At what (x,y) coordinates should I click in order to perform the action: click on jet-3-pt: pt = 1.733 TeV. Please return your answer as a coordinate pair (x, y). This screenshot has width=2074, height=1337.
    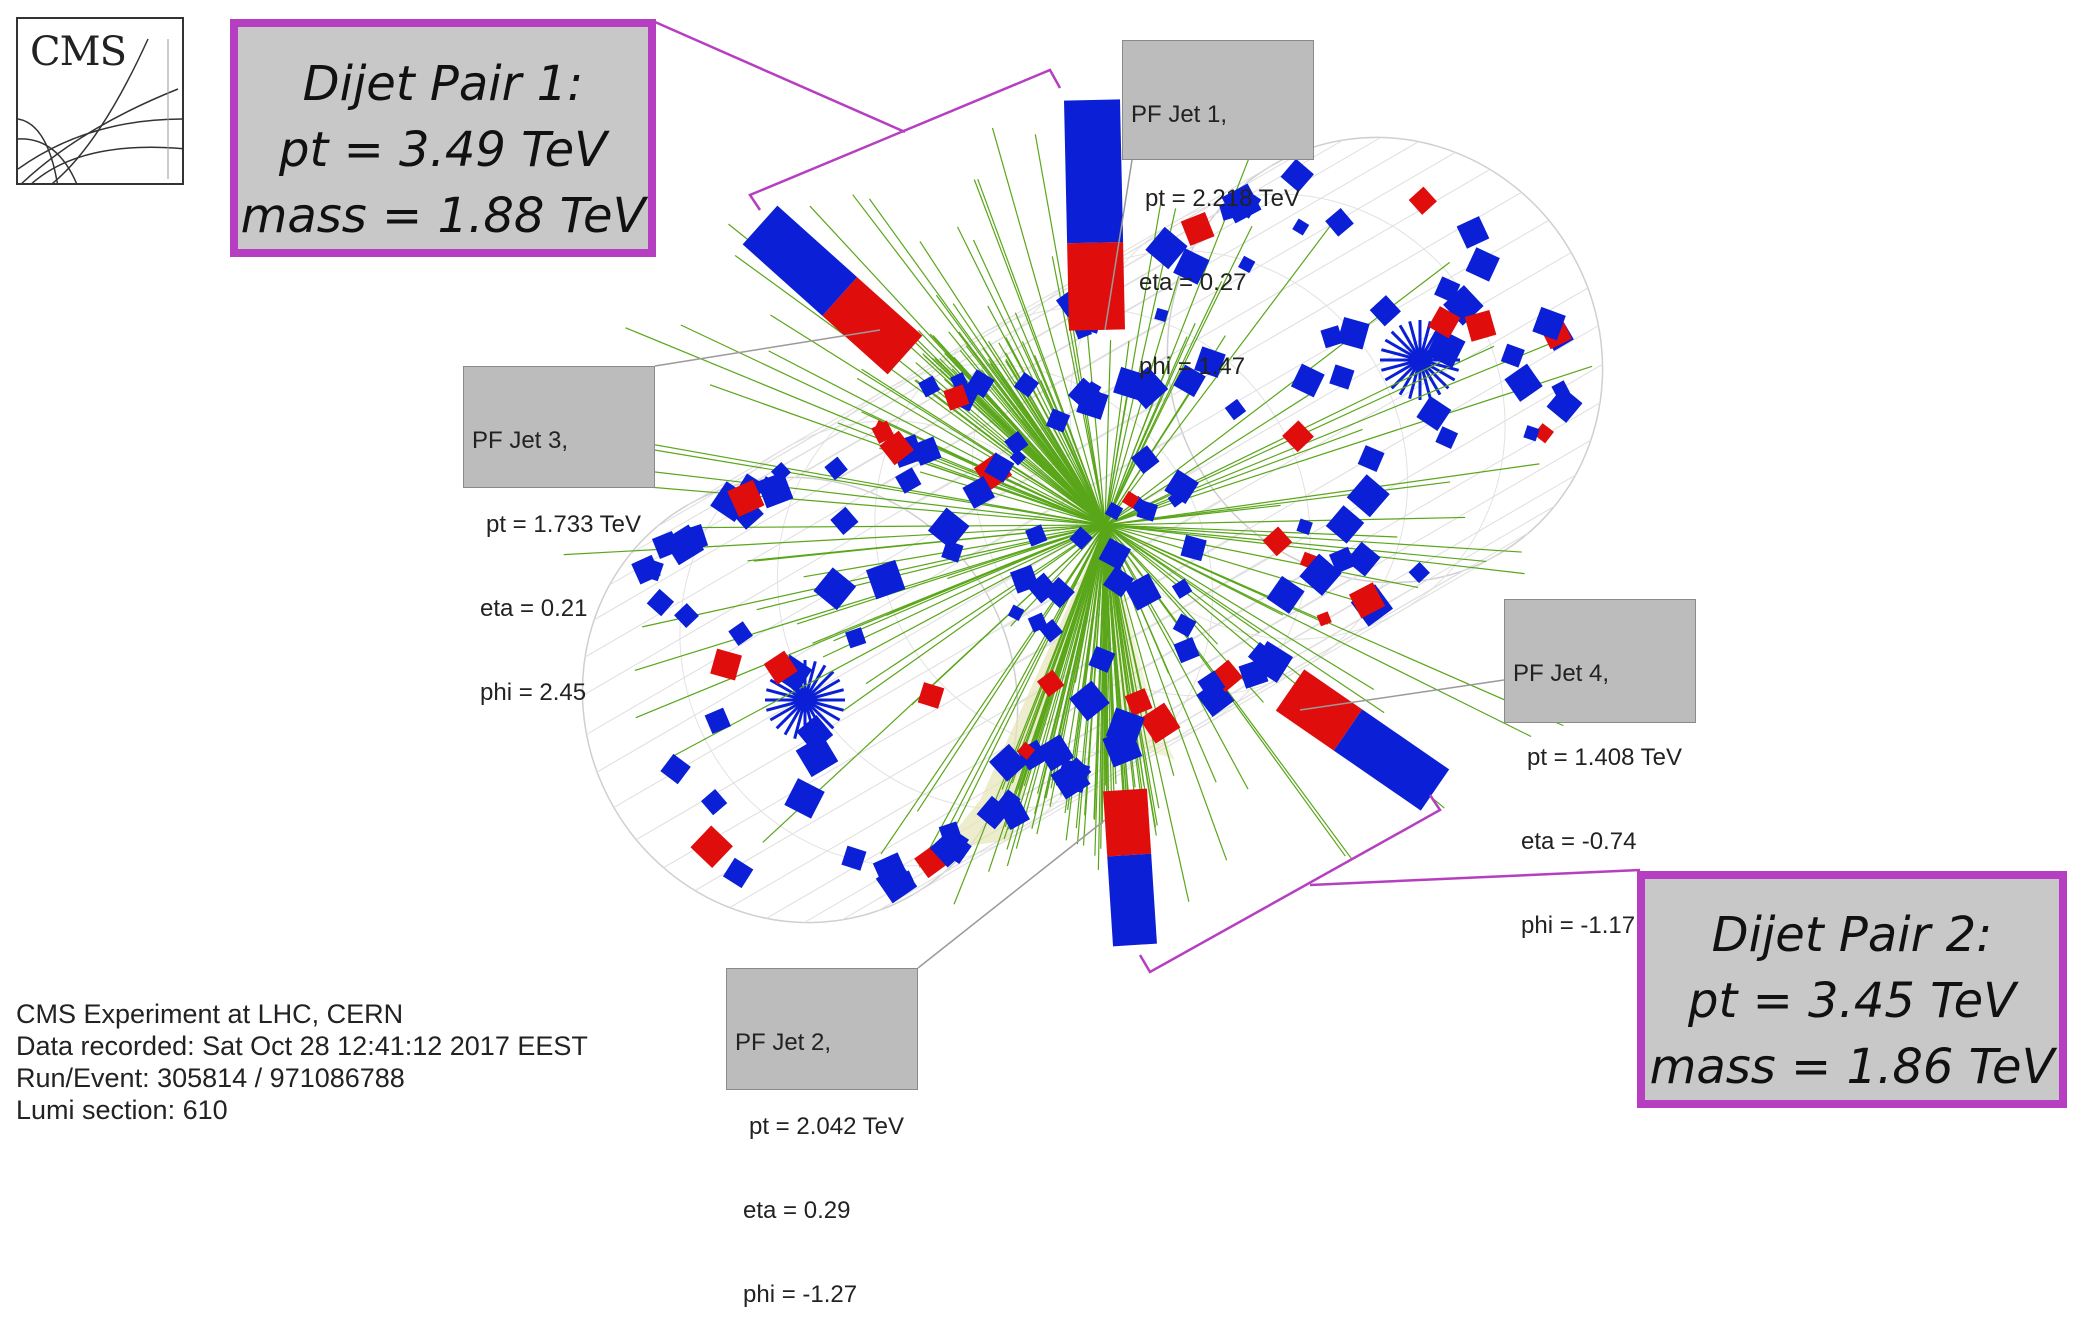
    Looking at the image, I should click on (564, 524).